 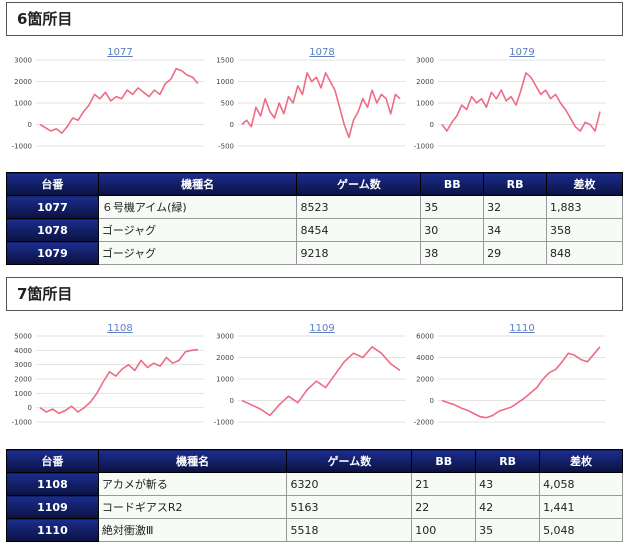 What do you see at coordinates (314, 19) in the screenshot?
I see `section-title: 6箇所目` at bounding box center [314, 19].